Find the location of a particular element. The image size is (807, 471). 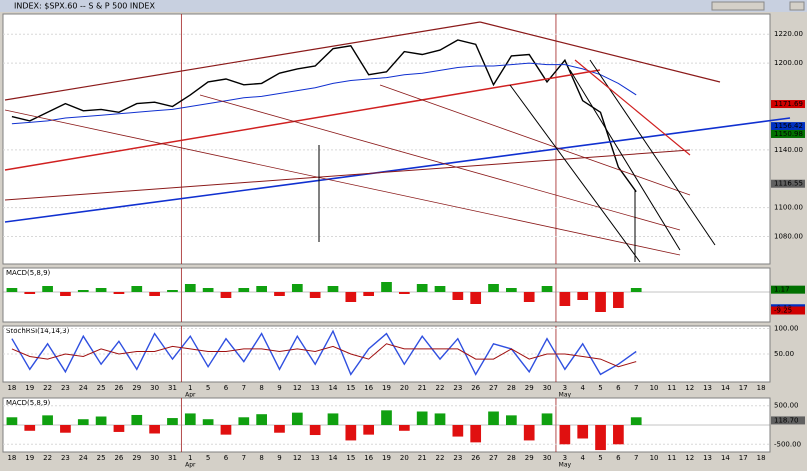

close-button is located at coordinates (797, 6).